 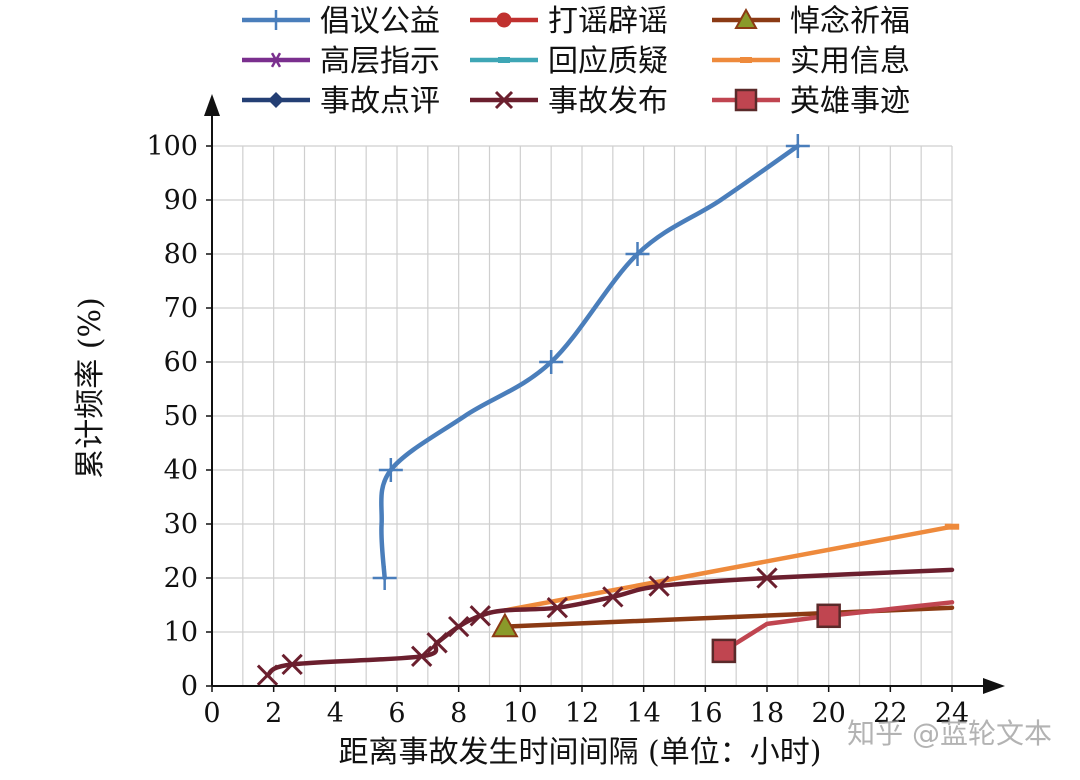 I want to click on y-axis-label: 累计频率 (%), so click(x=90, y=387).